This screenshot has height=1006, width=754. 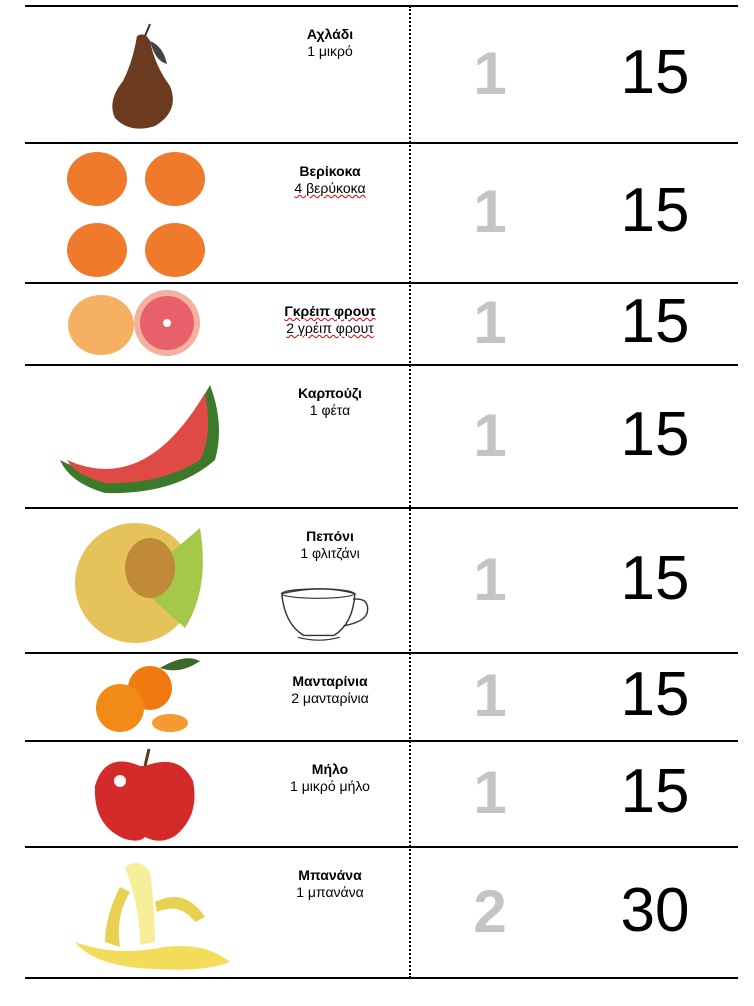 I want to click on food-description: Αχλάδι 1 μικρό, so click(x=330, y=43).